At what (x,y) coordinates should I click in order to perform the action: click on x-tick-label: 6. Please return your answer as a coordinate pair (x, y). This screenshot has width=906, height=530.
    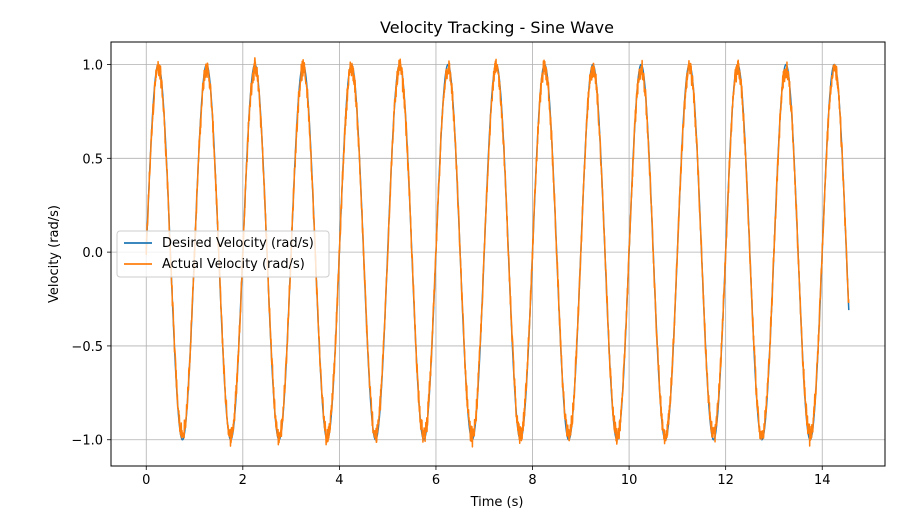
    Looking at the image, I should click on (436, 480).